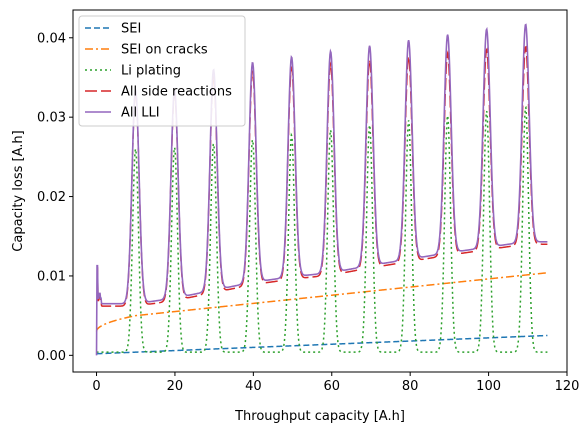  Describe the element at coordinates (567, 386) in the screenshot. I see `x-tick-label: 120` at that location.